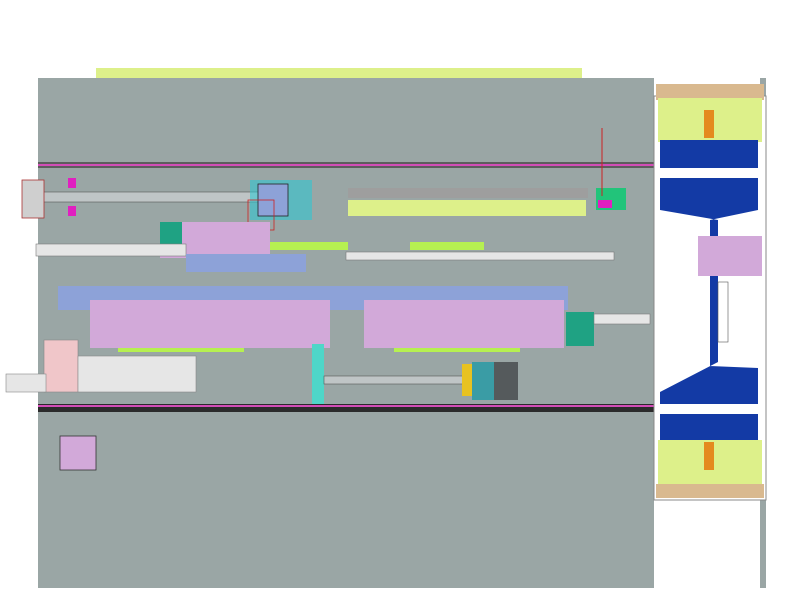 This screenshot has width=800, height=600. Describe the element at coordinates (709, 124) in the screenshot. I see `orange-marker-top` at that location.